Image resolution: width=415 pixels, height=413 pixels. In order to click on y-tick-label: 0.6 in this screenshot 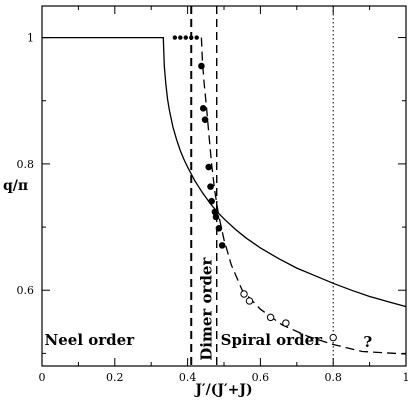, I will do `click(26, 290)`.